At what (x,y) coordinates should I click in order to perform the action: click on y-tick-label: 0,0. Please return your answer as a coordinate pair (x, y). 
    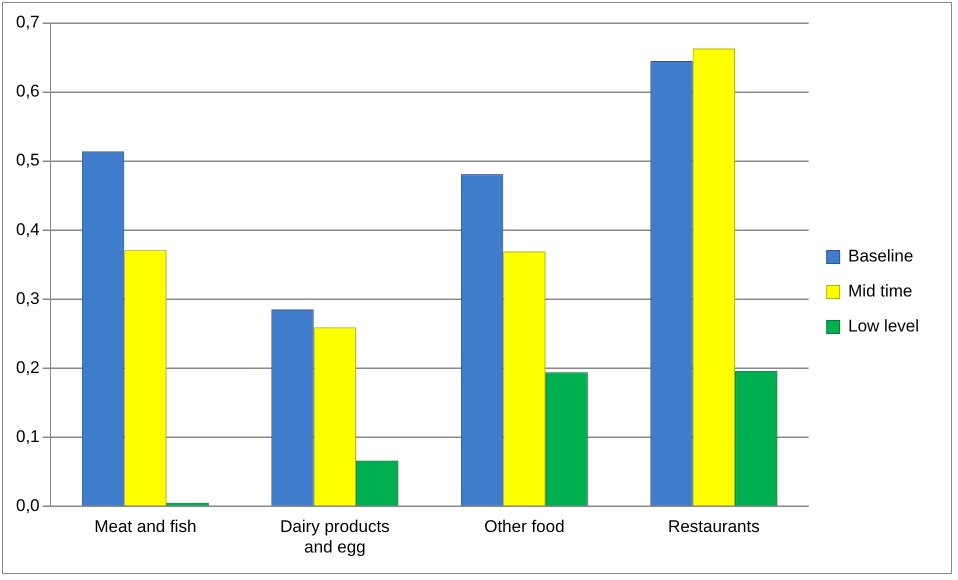
    Looking at the image, I should click on (28, 505).